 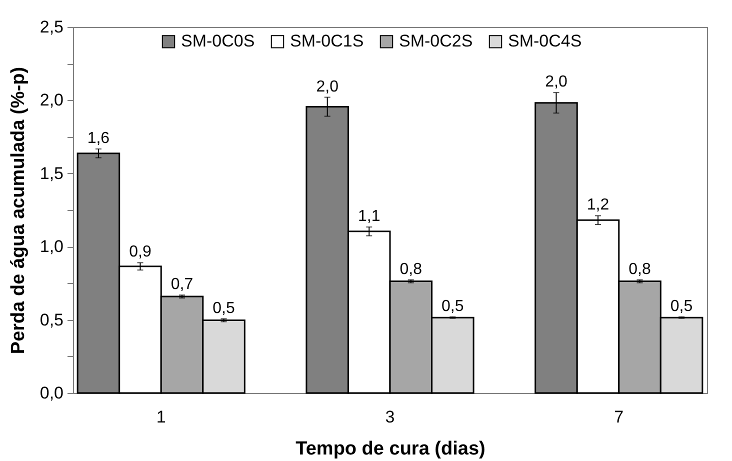 What do you see at coordinates (369, 216) in the screenshot?
I see `data-label: 1,1` at bounding box center [369, 216].